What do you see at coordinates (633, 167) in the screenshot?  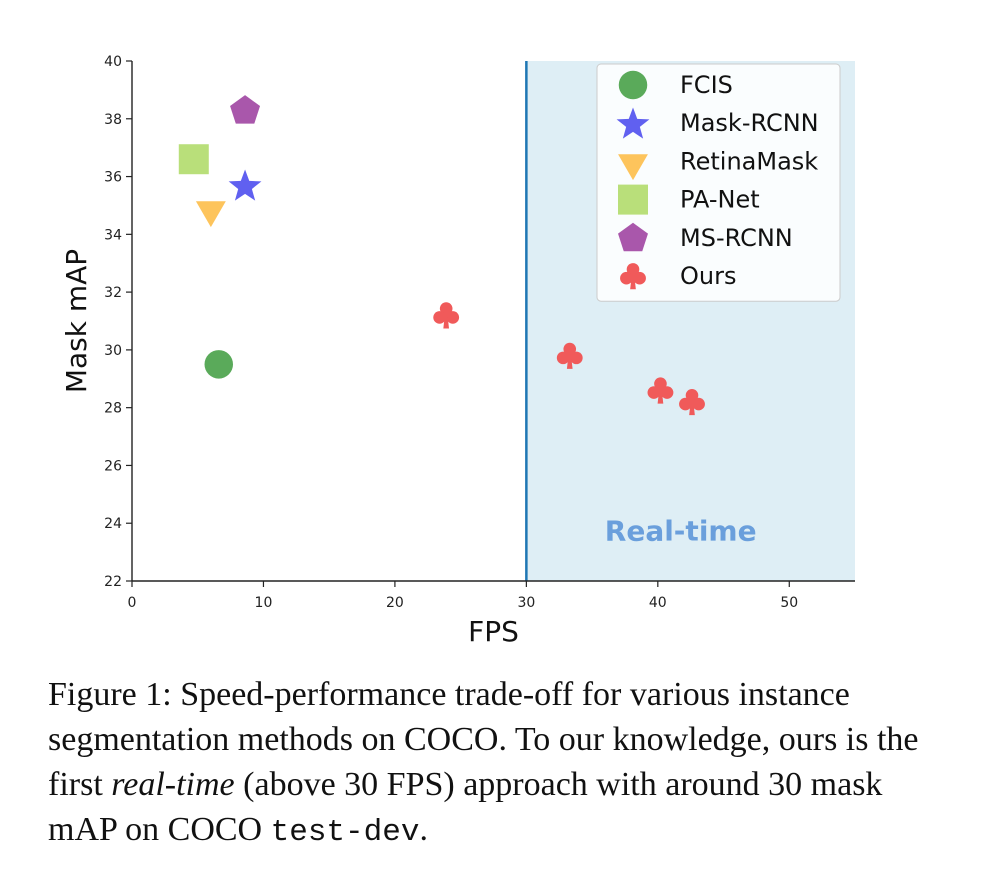 I see `legend-marker-retinamask` at bounding box center [633, 167].